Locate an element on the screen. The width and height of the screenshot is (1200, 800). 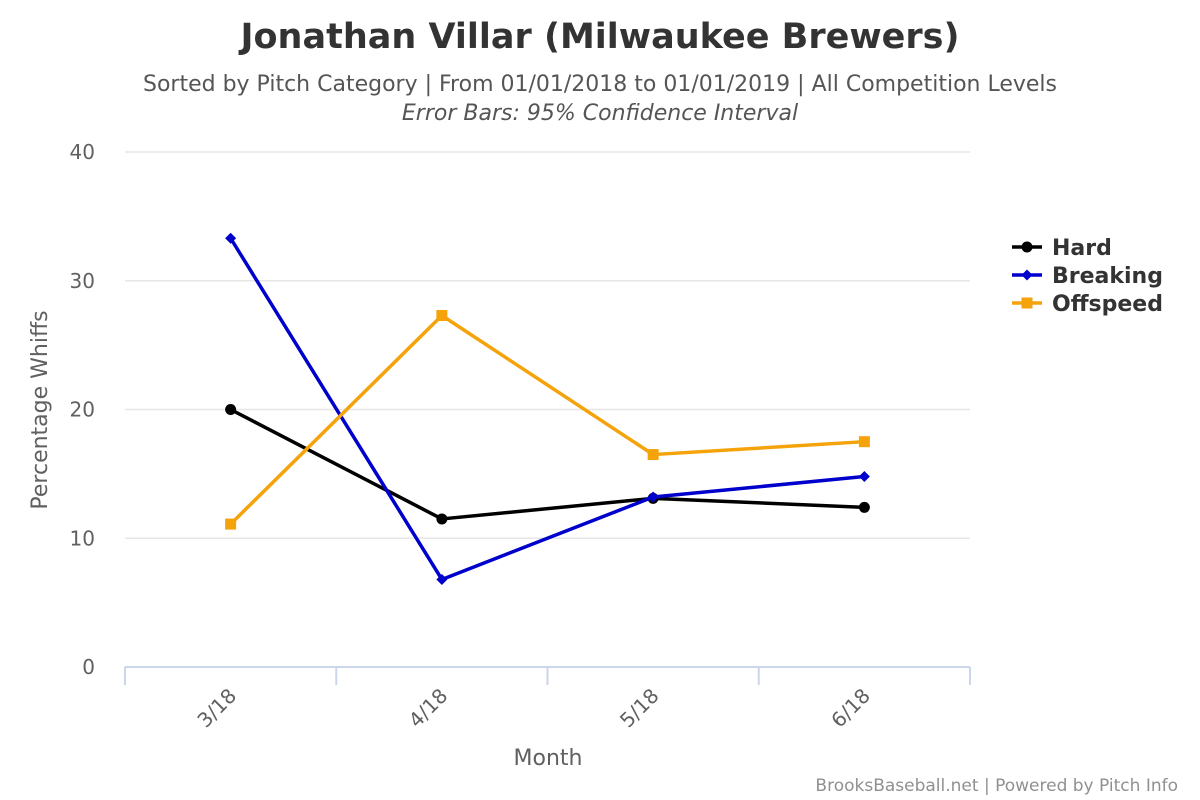
y-axis-title: Percentage Whiffs is located at coordinates (40, 409).